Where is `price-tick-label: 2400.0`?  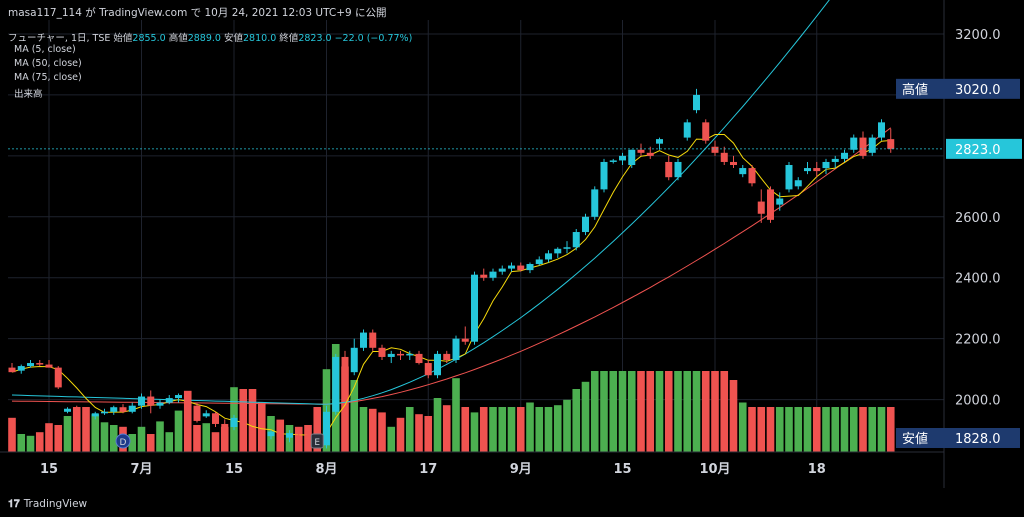
price-tick-label: 2400.0 is located at coordinates (978, 279).